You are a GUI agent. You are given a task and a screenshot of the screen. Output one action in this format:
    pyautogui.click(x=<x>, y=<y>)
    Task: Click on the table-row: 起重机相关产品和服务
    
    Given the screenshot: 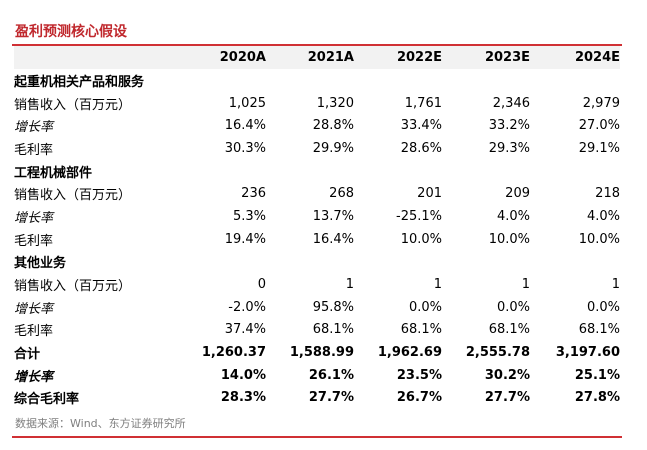 What is the action you would take?
    pyautogui.click(x=317, y=80)
    